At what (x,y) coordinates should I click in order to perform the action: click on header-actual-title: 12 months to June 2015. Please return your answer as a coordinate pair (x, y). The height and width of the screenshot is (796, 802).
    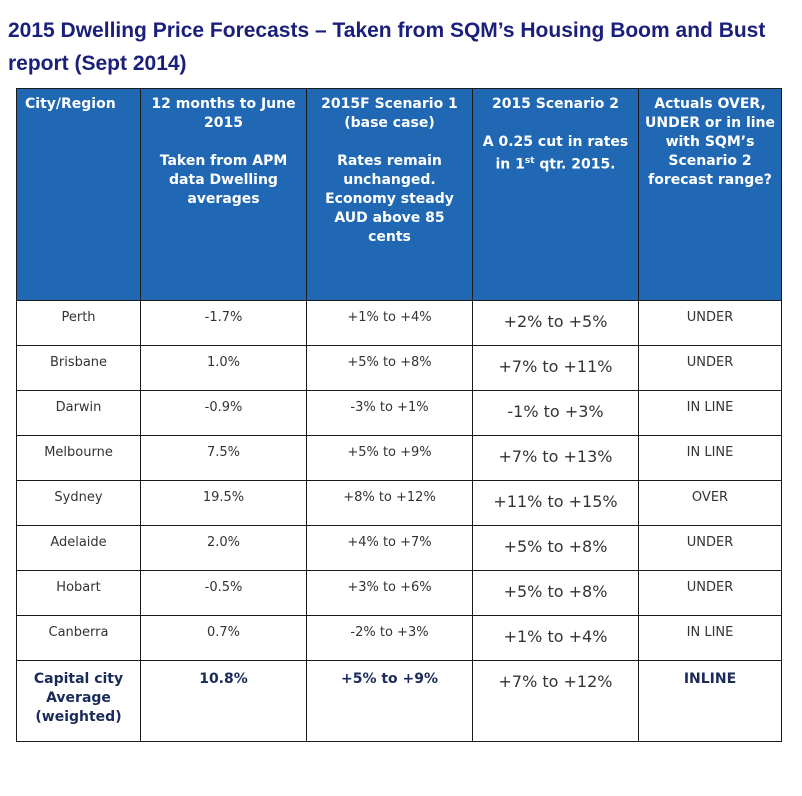
    Looking at the image, I should click on (223, 113).